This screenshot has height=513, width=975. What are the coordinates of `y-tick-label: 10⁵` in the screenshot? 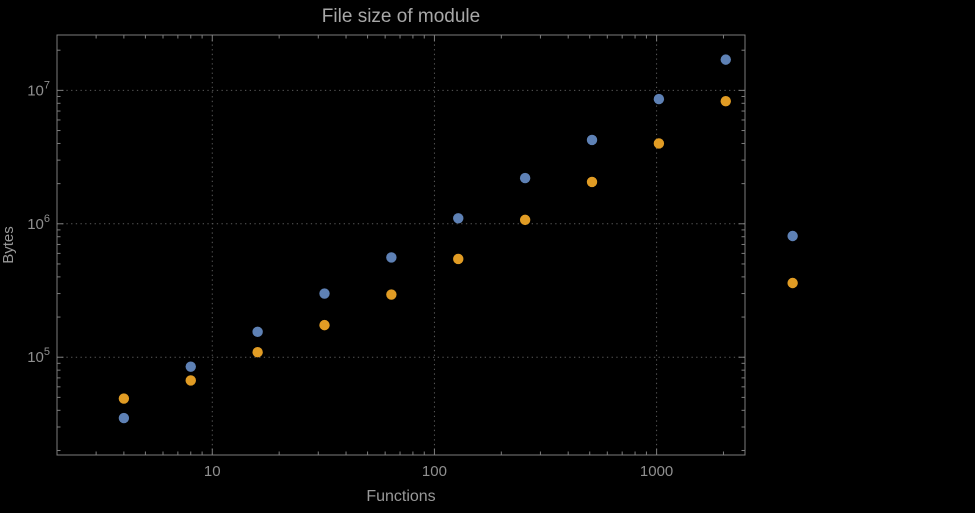 It's located at (38, 356).